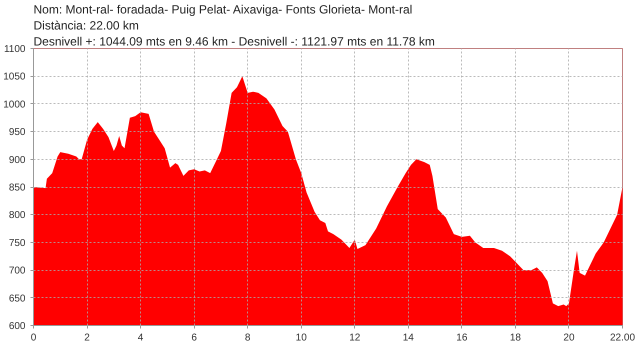 The image size is (640, 345). Describe the element at coordinates (355, 338) in the screenshot. I see `x-tick-label: 12` at that location.